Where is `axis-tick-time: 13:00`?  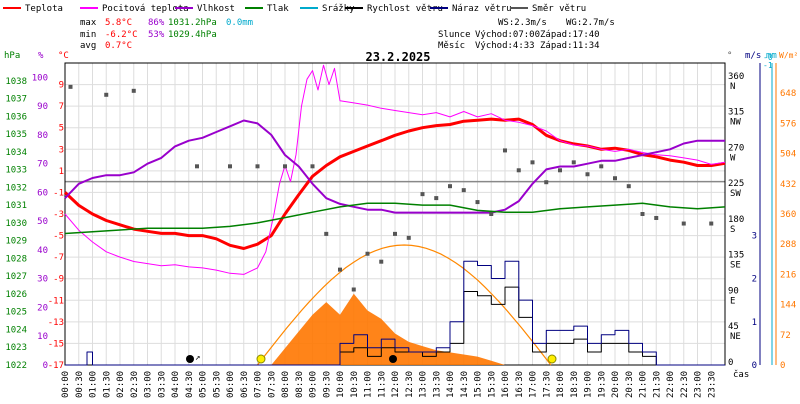
axis-tick-time: 13:00 is located at coordinates (424, 384).